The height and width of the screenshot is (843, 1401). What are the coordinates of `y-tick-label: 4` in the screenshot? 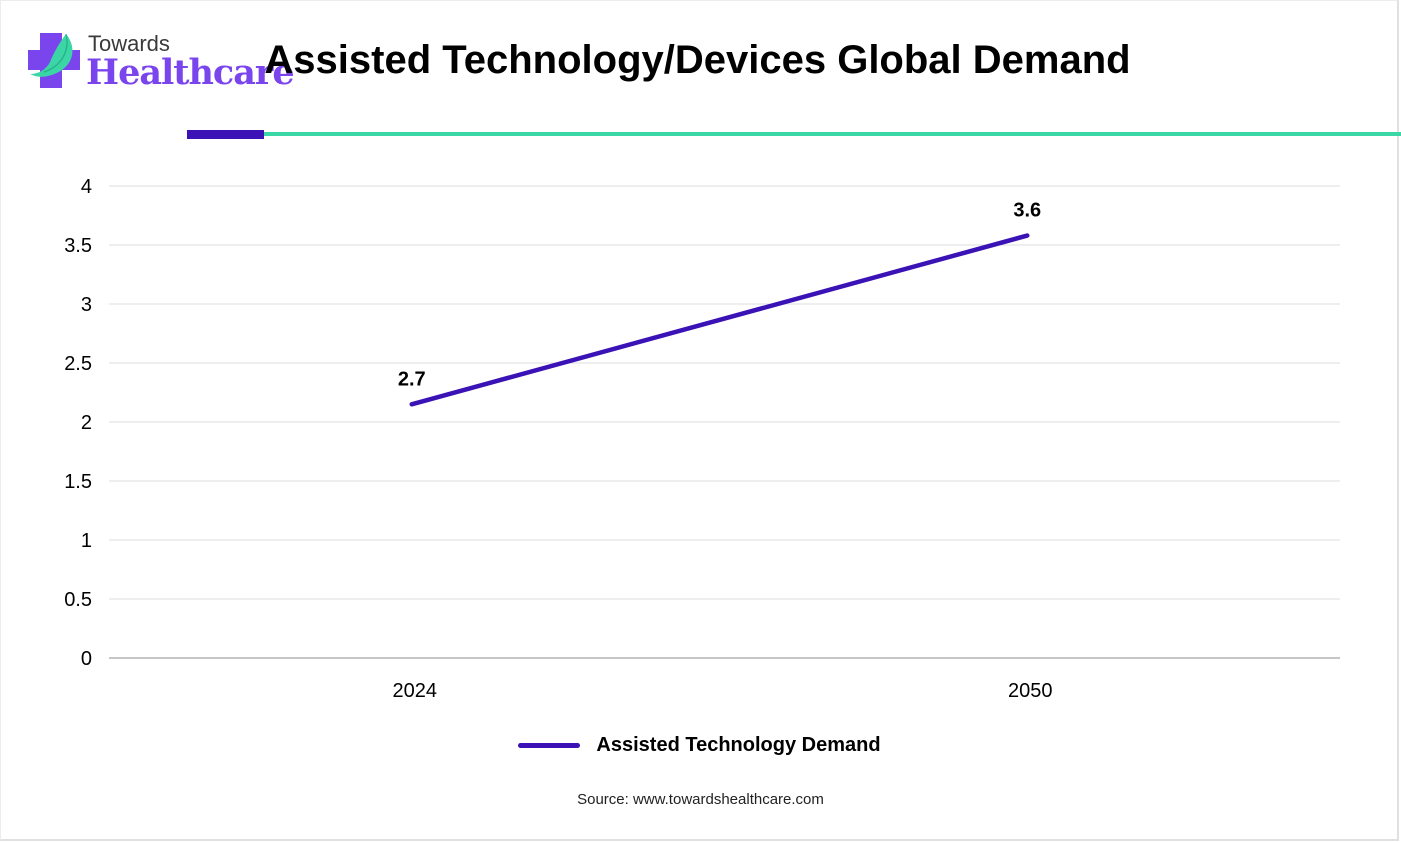 It's located at (86, 187).